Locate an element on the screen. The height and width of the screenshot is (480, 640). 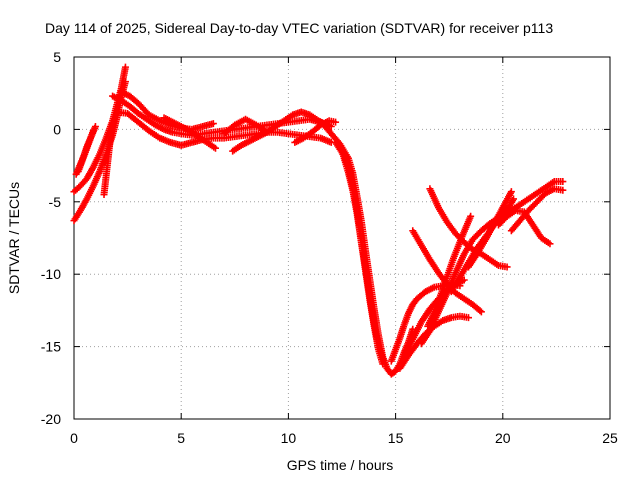
y-axis-label: SDTVAR / TECUs is located at coordinates (14, 238).